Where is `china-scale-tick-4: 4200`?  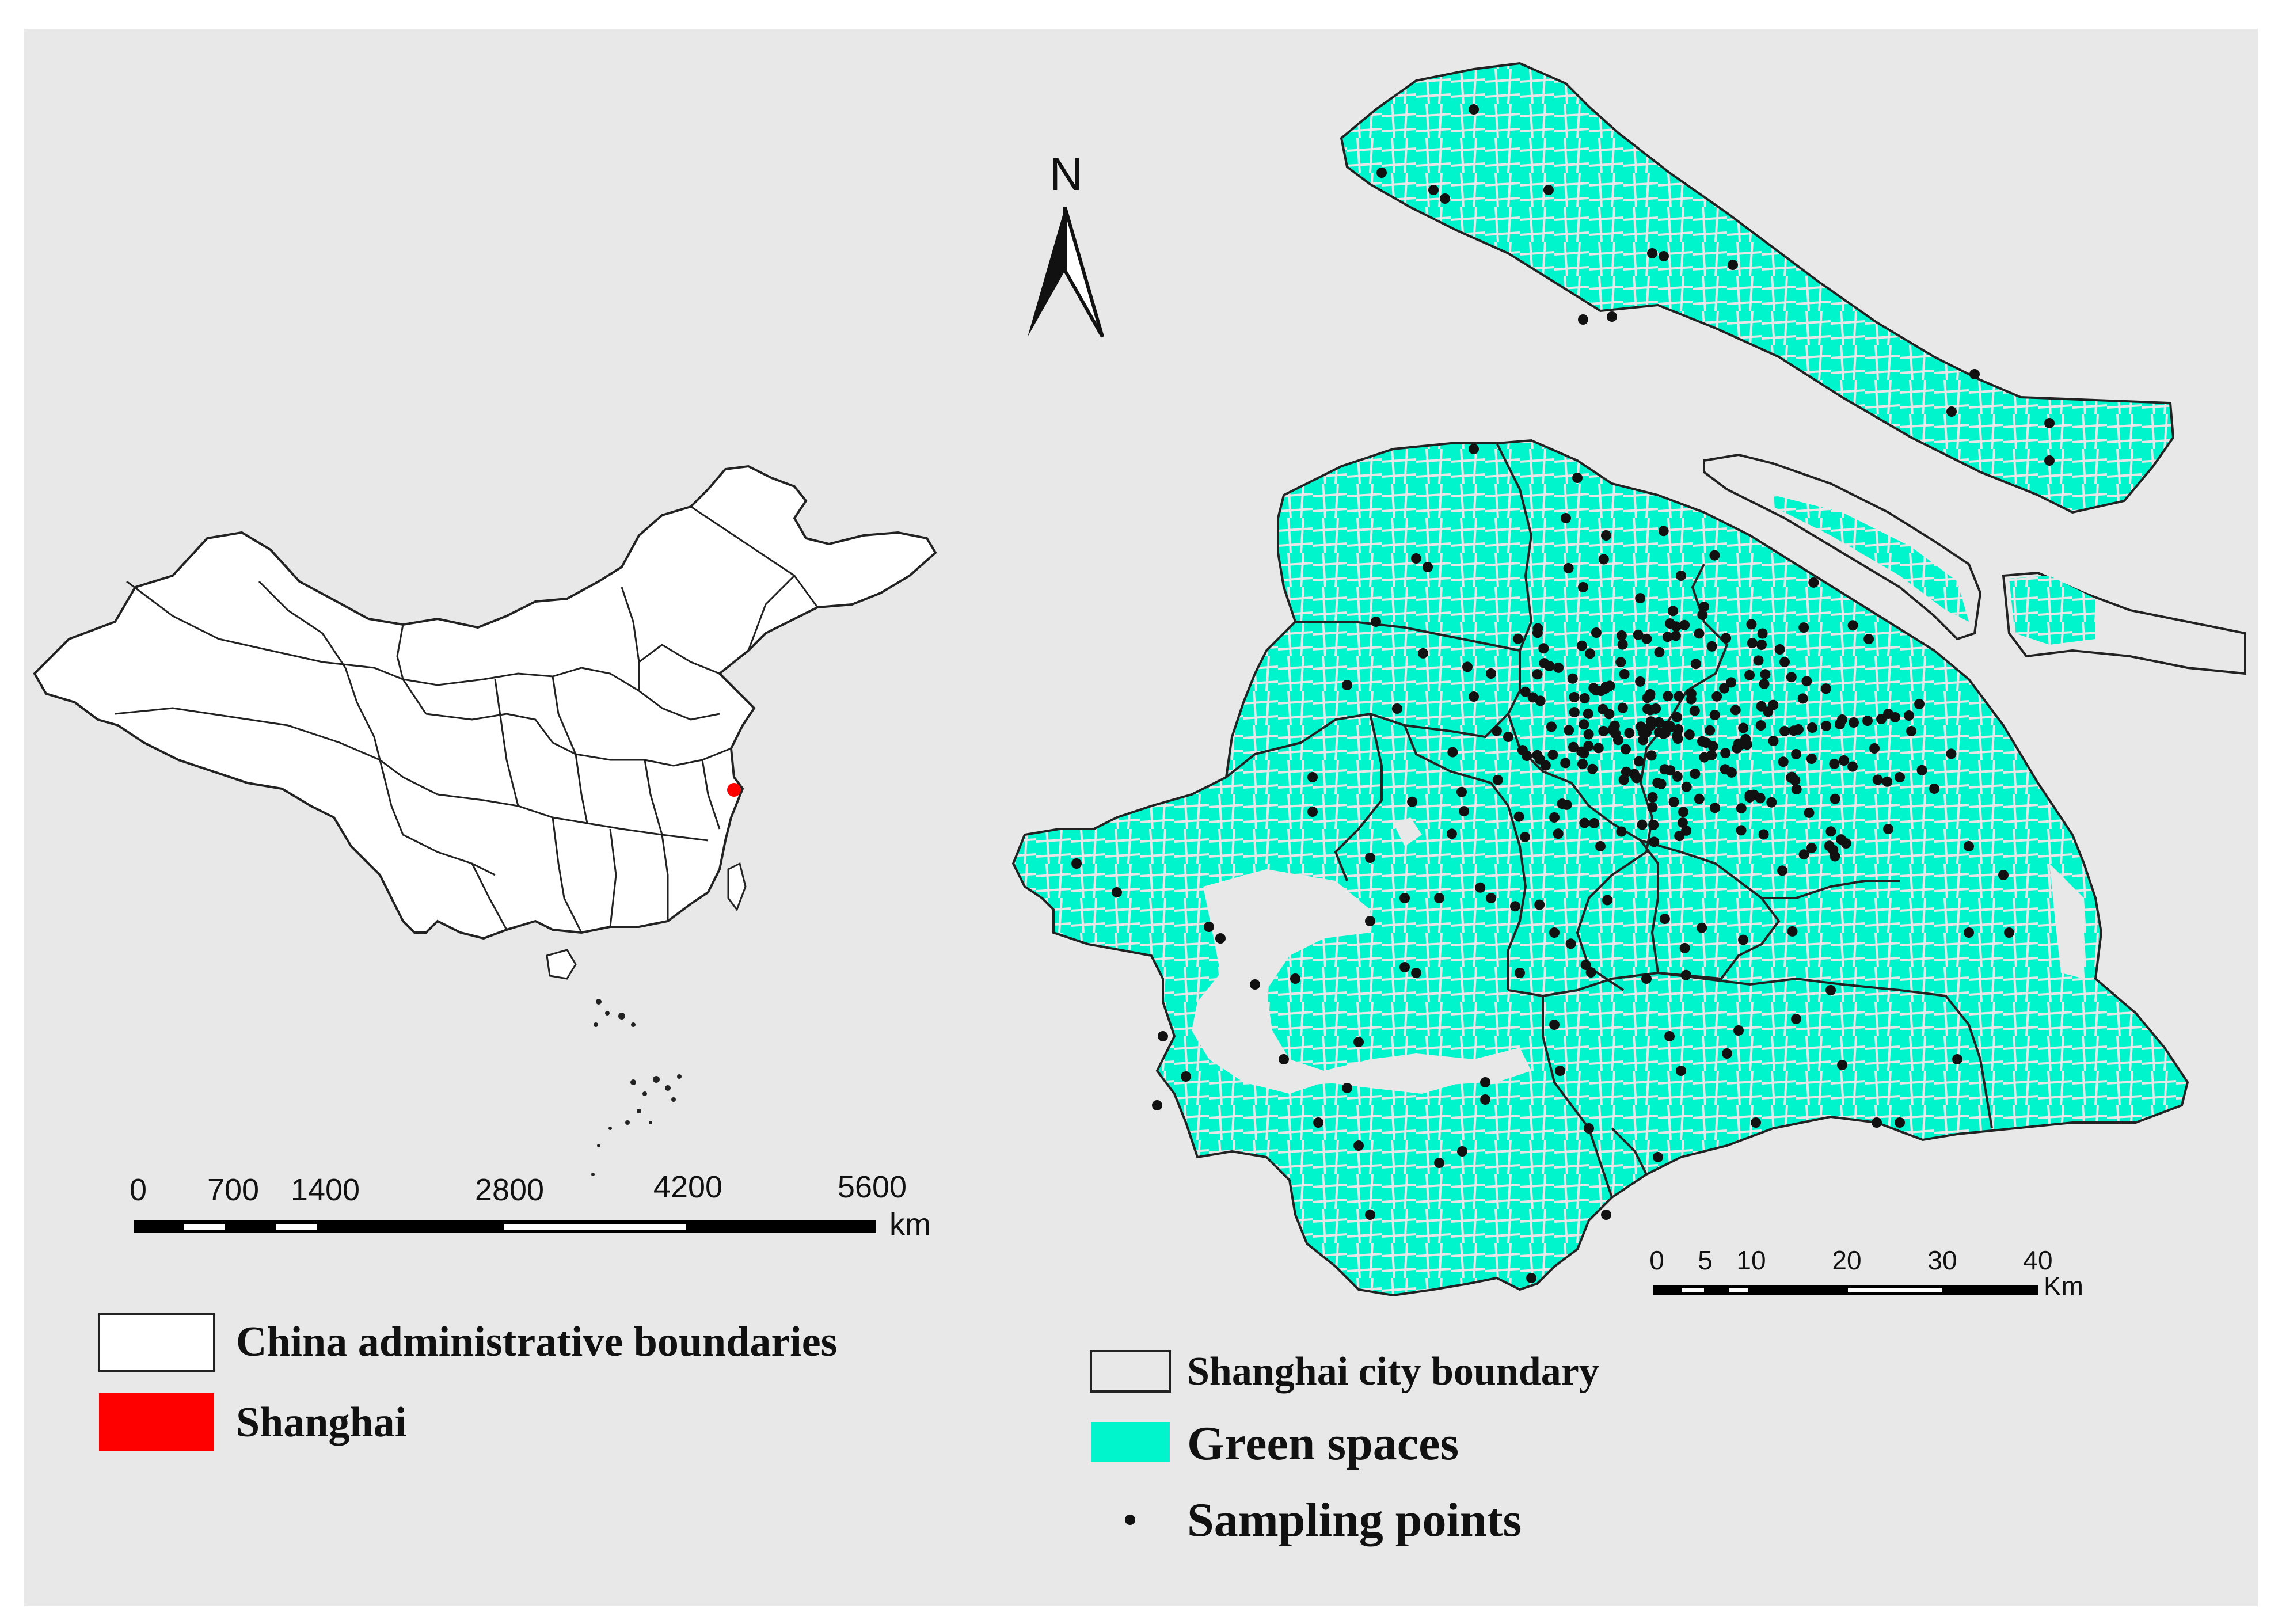 china-scale-tick-4: 4200 is located at coordinates (687, 1187).